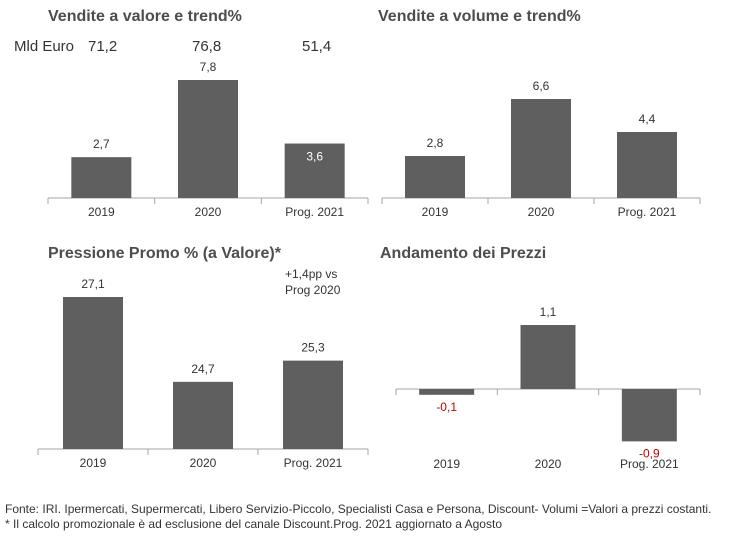 This screenshot has width=732, height=542. Describe the element at coordinates (93, 284) in the screenshot. I see `data-label: 27,1` at that location.